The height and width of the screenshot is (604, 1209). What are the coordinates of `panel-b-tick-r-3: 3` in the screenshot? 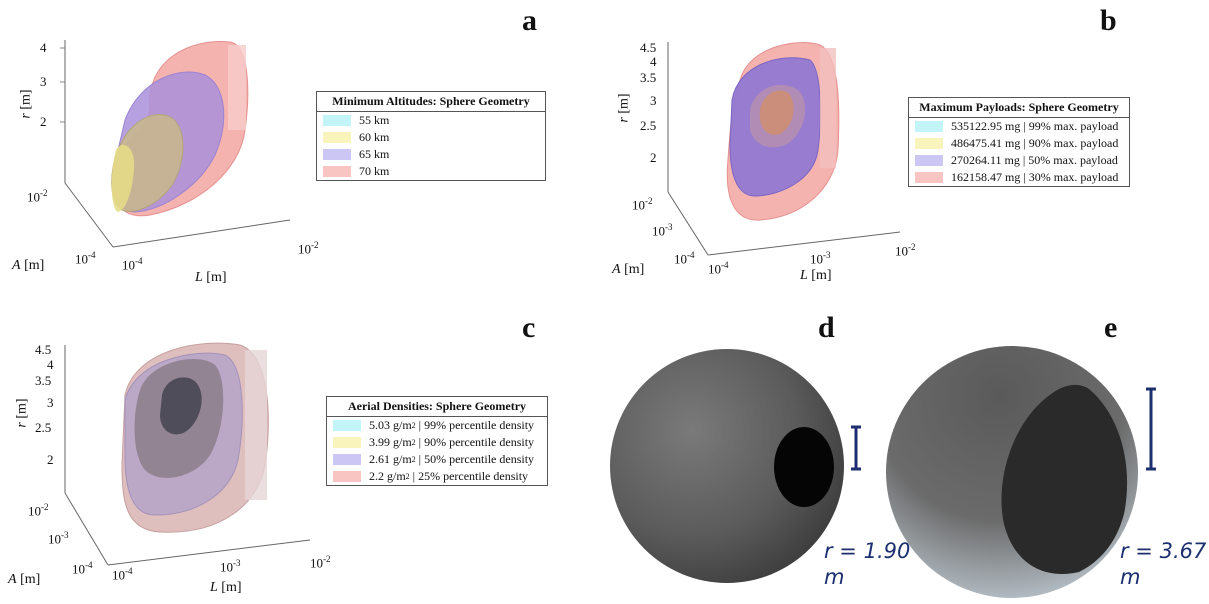 It's located at (653, 100).